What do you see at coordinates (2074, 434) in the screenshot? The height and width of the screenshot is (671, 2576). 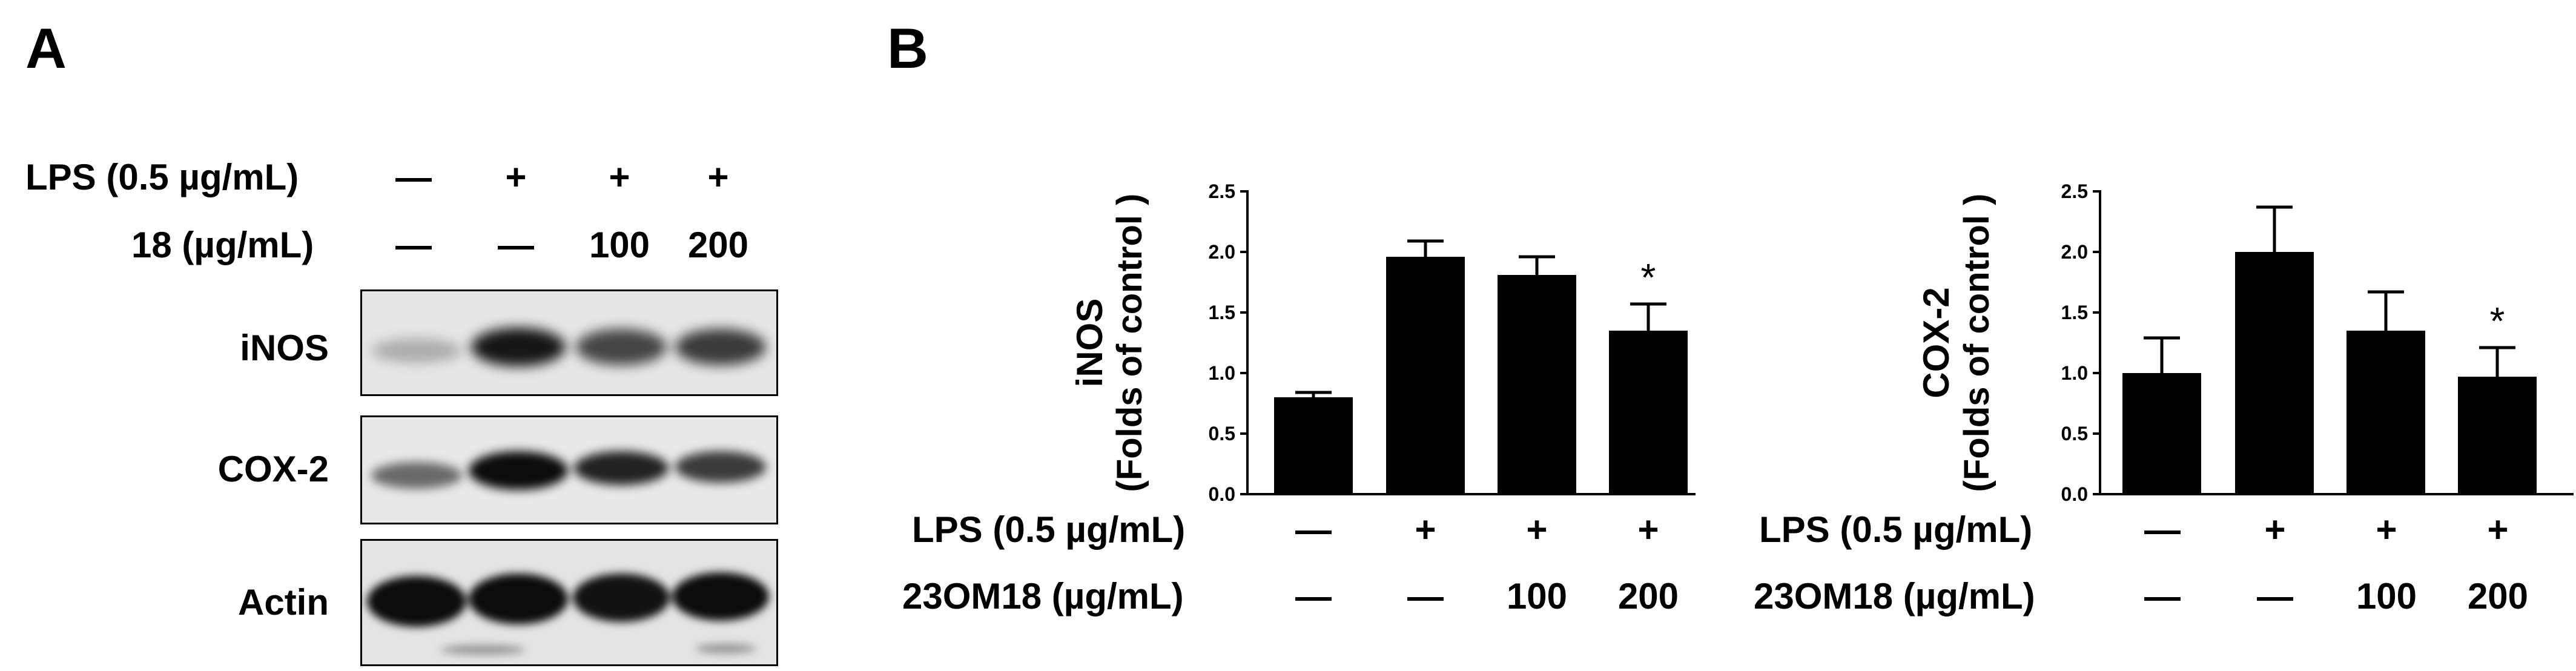 I see `chart2-ytick-label-1: 0.5` at bounding box center [2074, 434].